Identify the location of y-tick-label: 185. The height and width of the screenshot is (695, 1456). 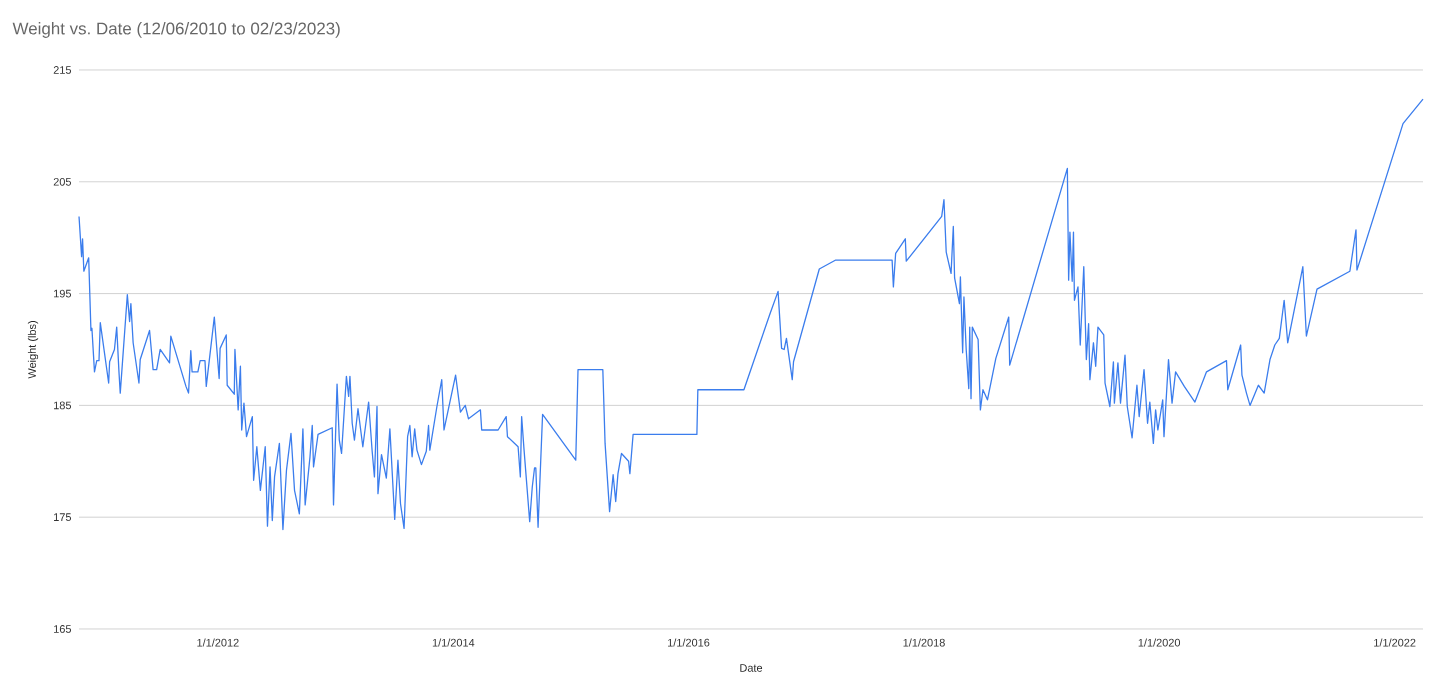
(63, 405).